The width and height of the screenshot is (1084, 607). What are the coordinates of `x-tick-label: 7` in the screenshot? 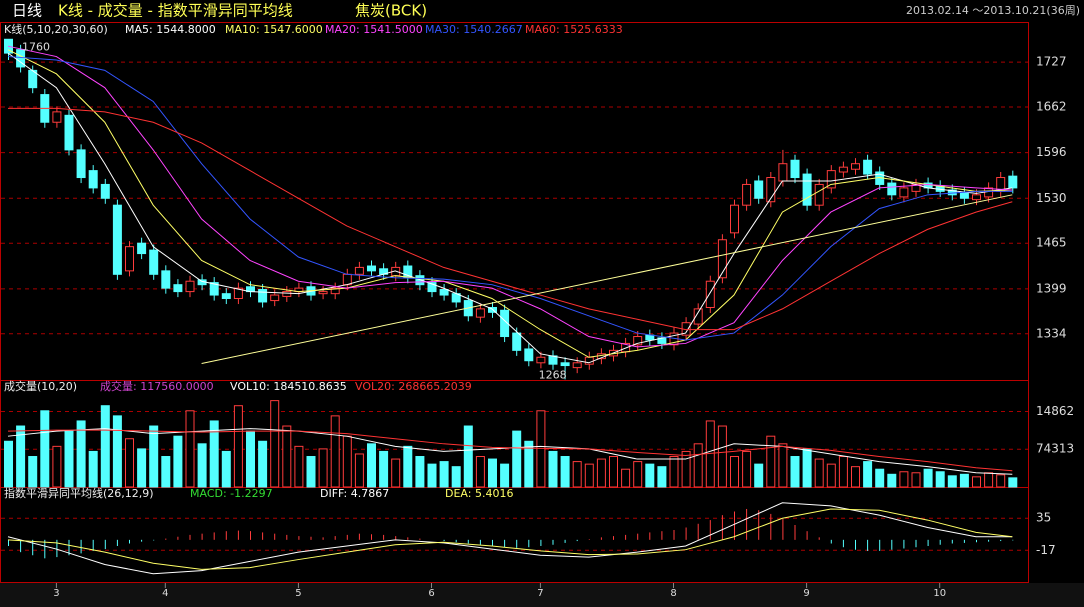 It's located at (540, 593).